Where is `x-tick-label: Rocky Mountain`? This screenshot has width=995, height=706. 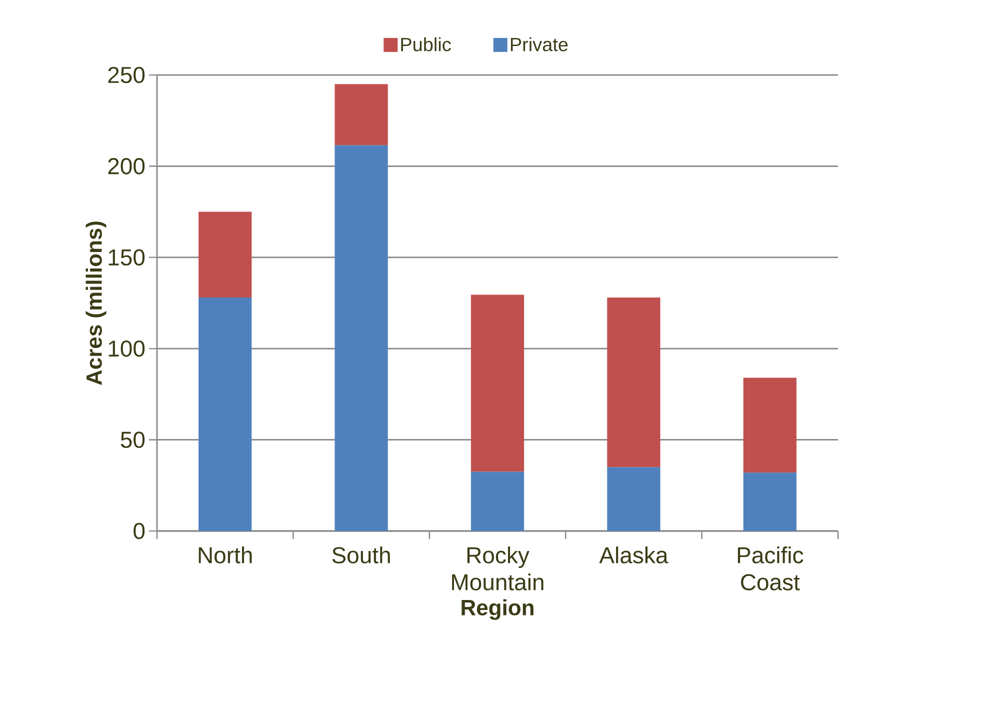 x-tick-label: Rocky Mountain is located at coordinates (498, 568).